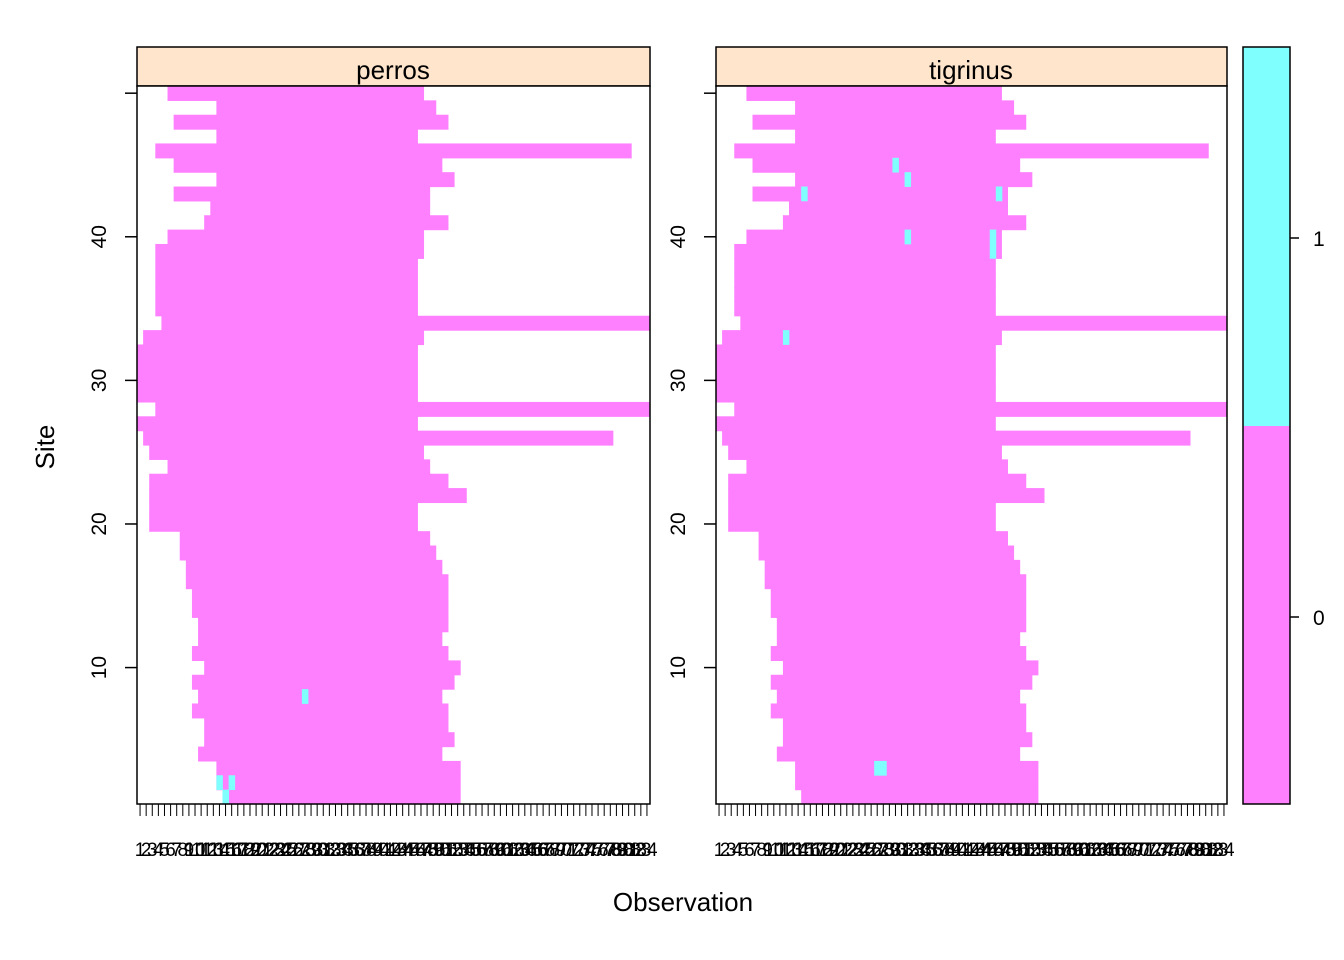  I want to click on y-axis-title: Site, so click(45, 447).